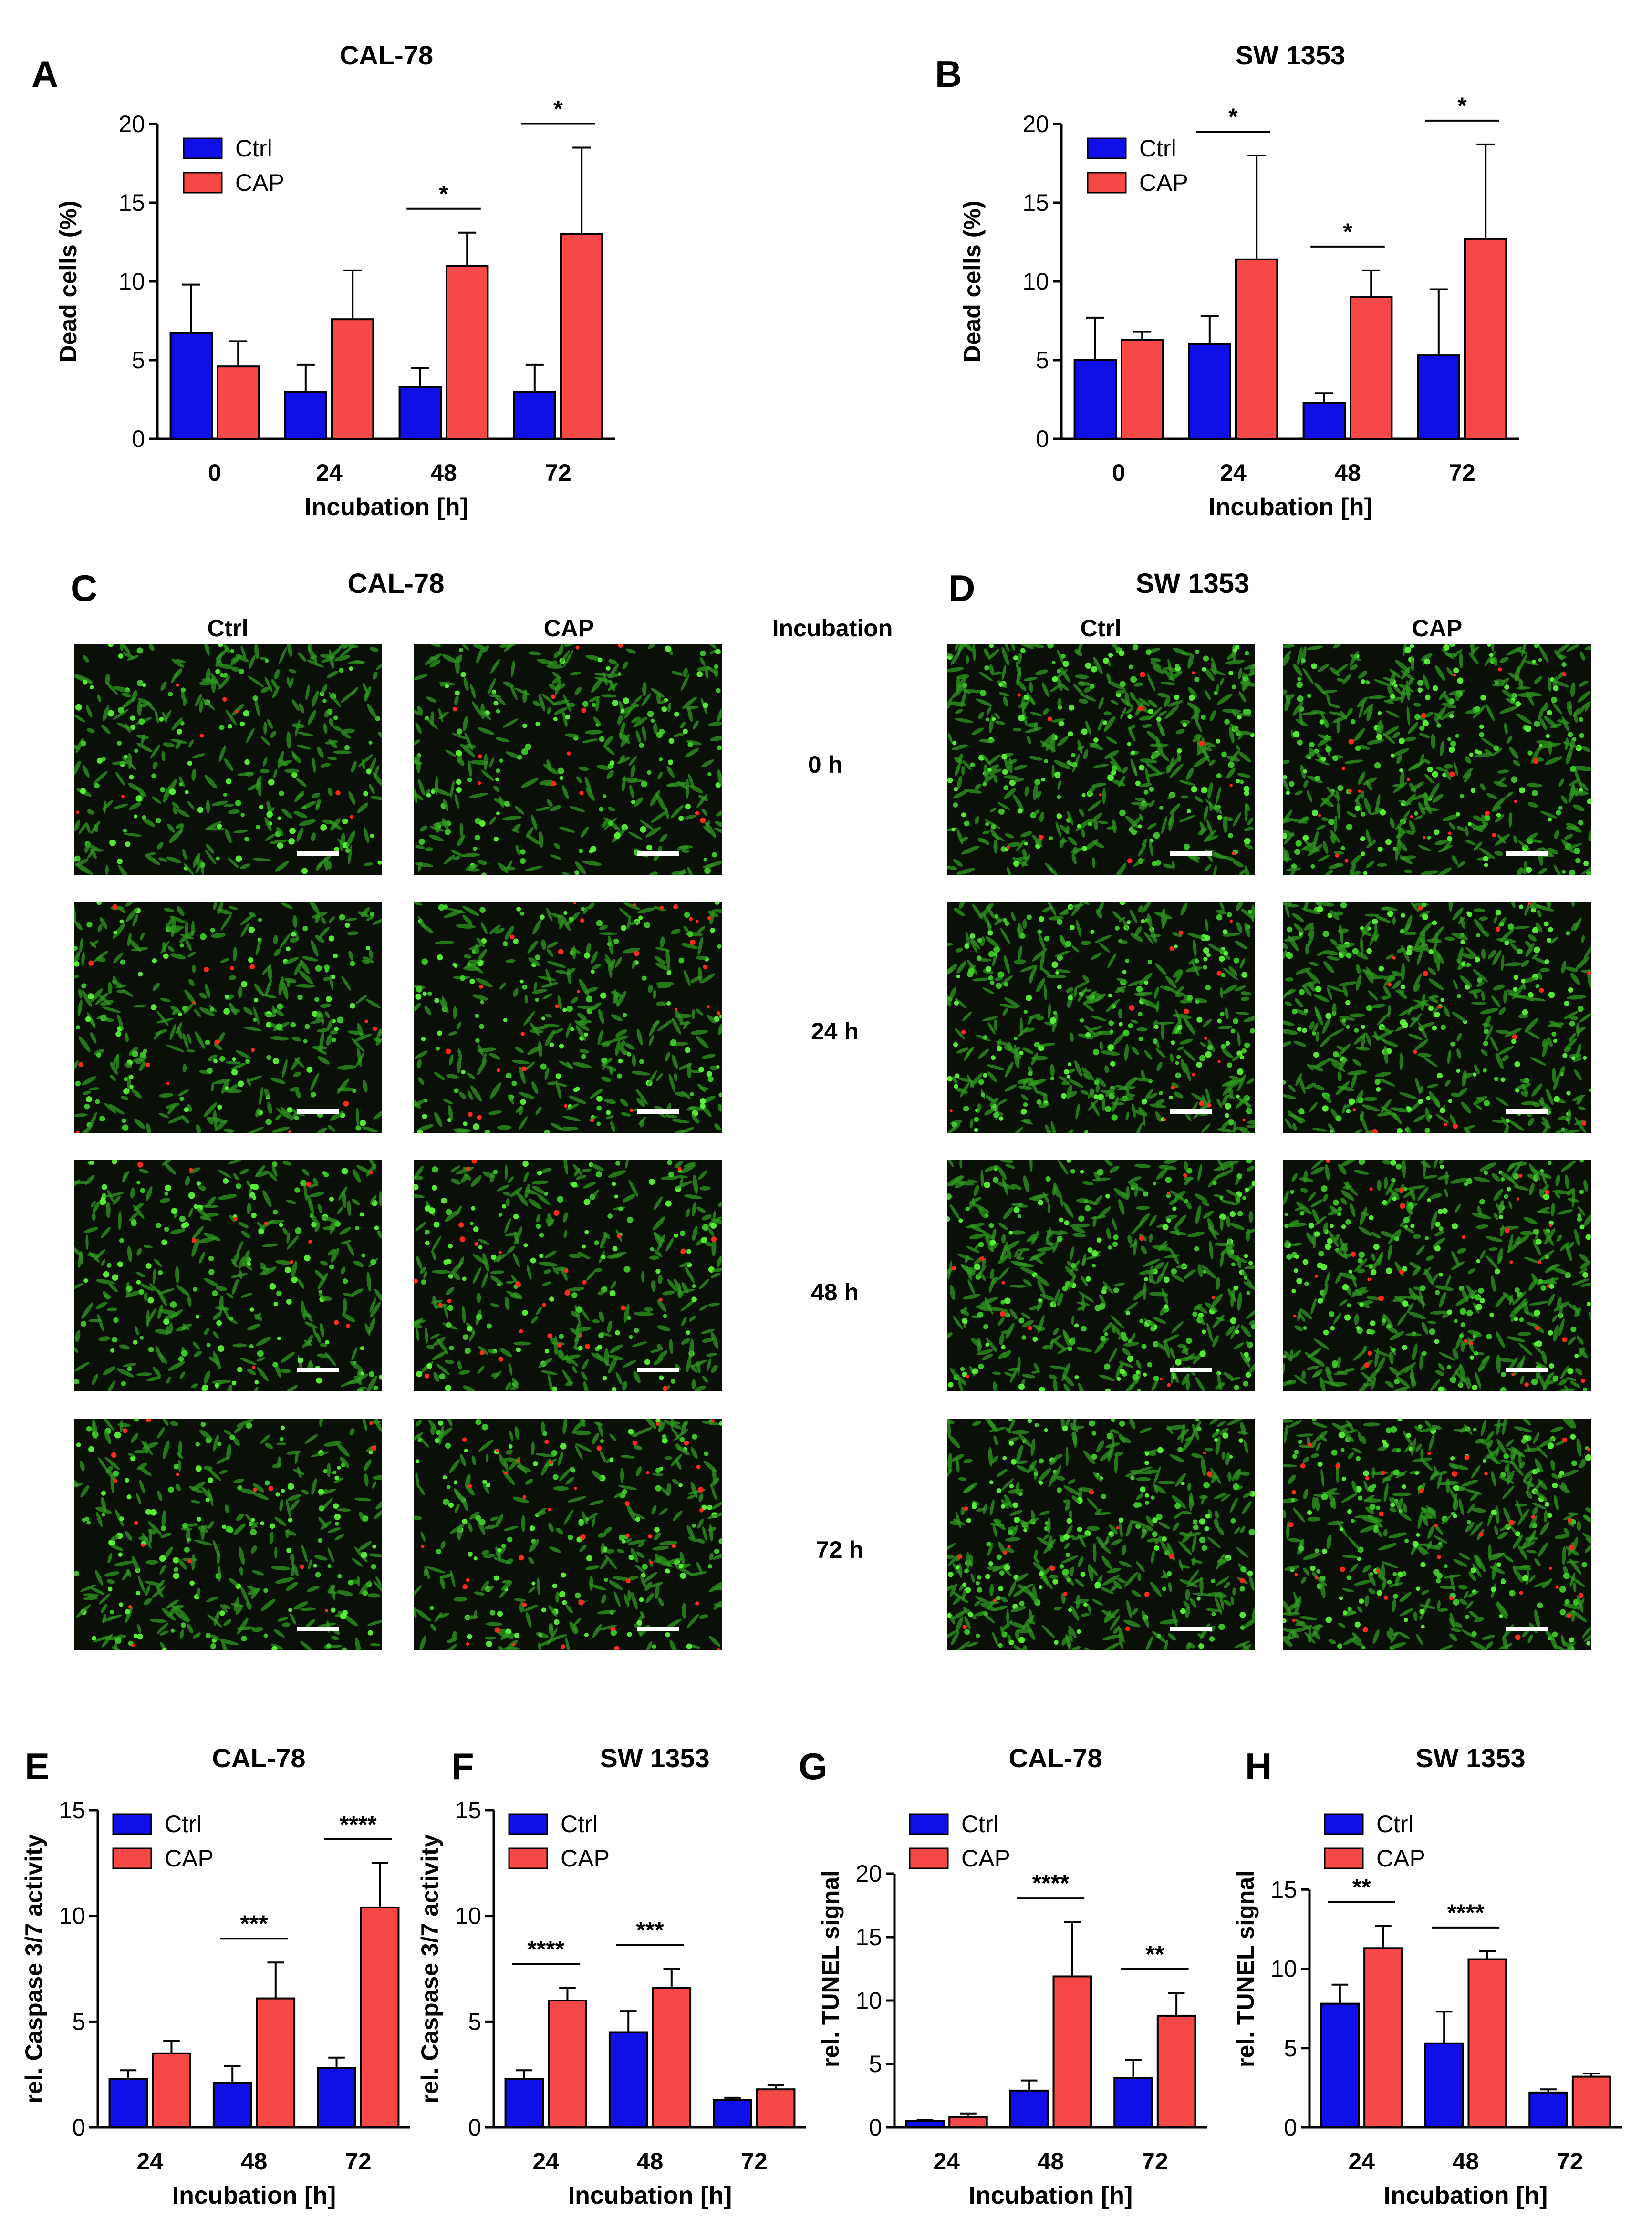 The width and height of the screenshot is (1652, 2219). I want to click on time-label-72h: 72 h, so click(839, 1549).